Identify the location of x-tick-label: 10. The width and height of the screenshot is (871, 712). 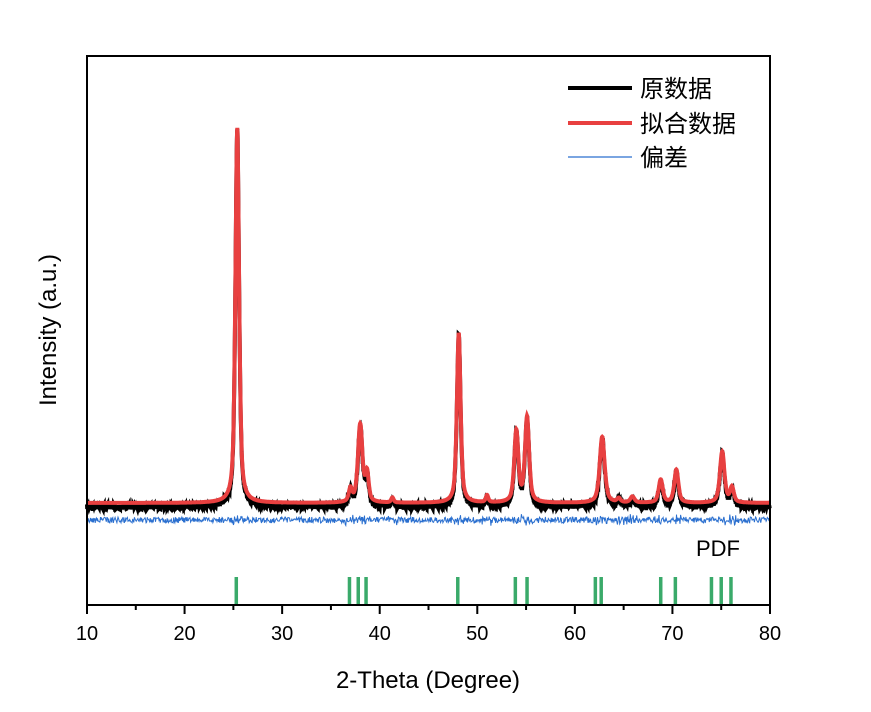
(87, 634).